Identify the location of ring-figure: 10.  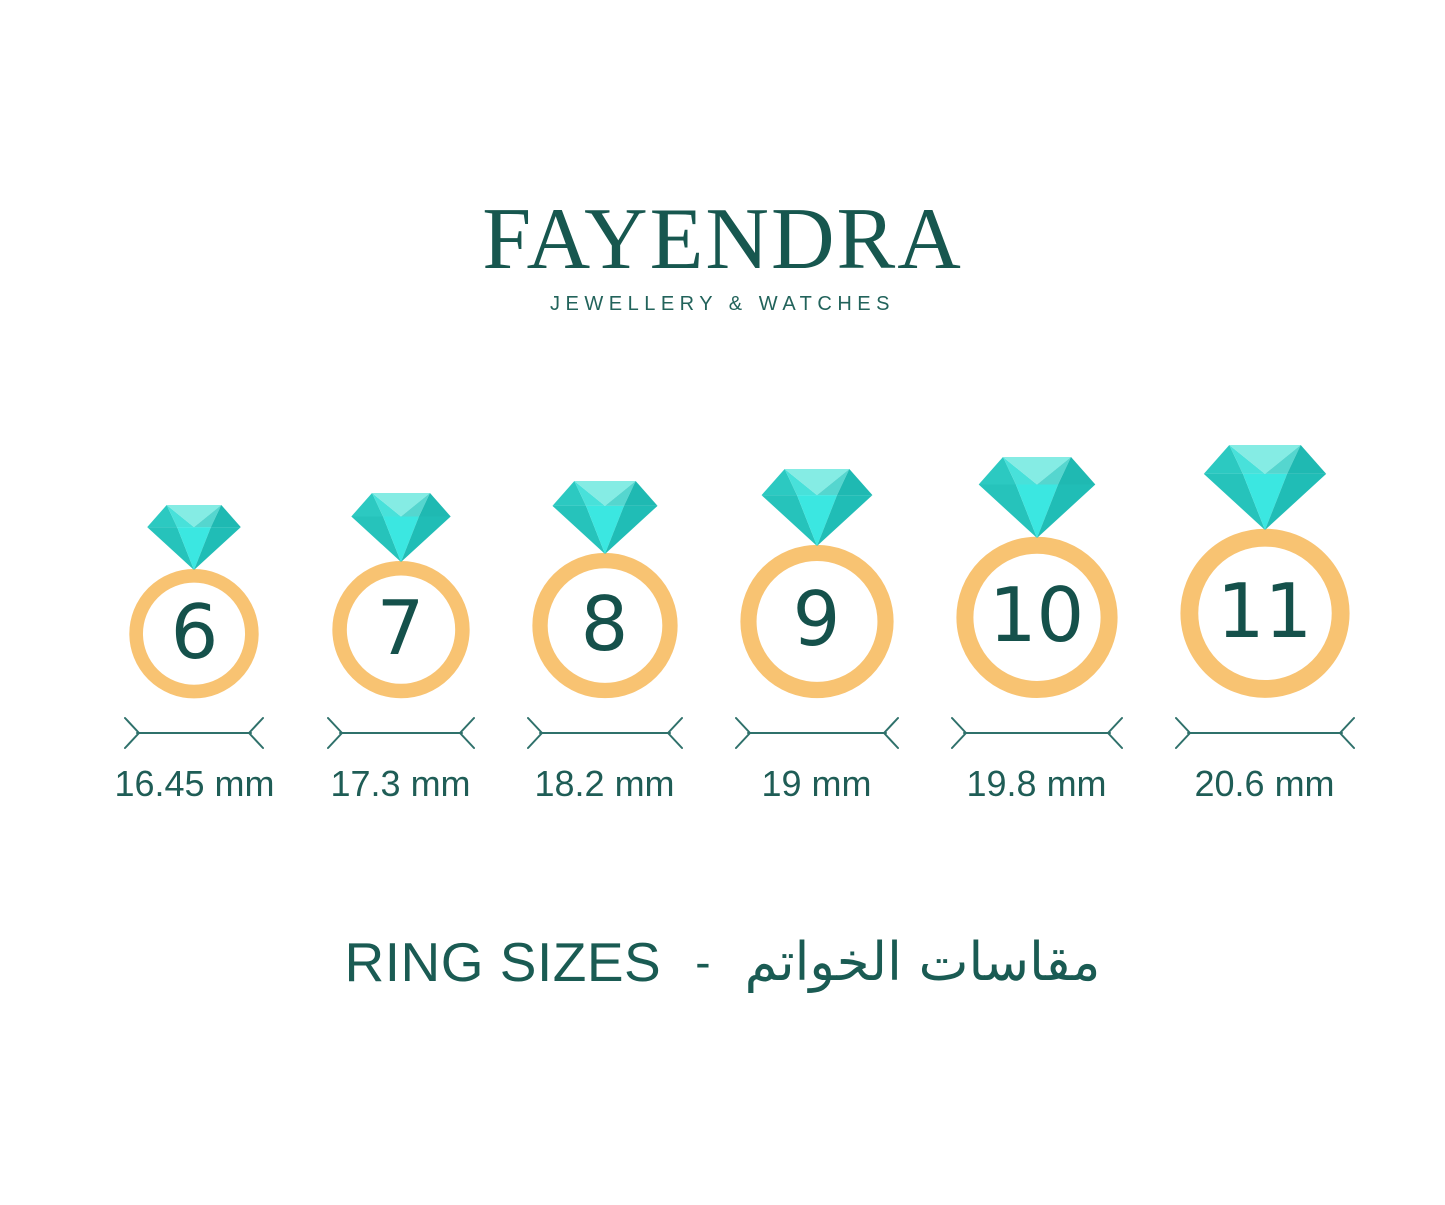
(1037, 578).